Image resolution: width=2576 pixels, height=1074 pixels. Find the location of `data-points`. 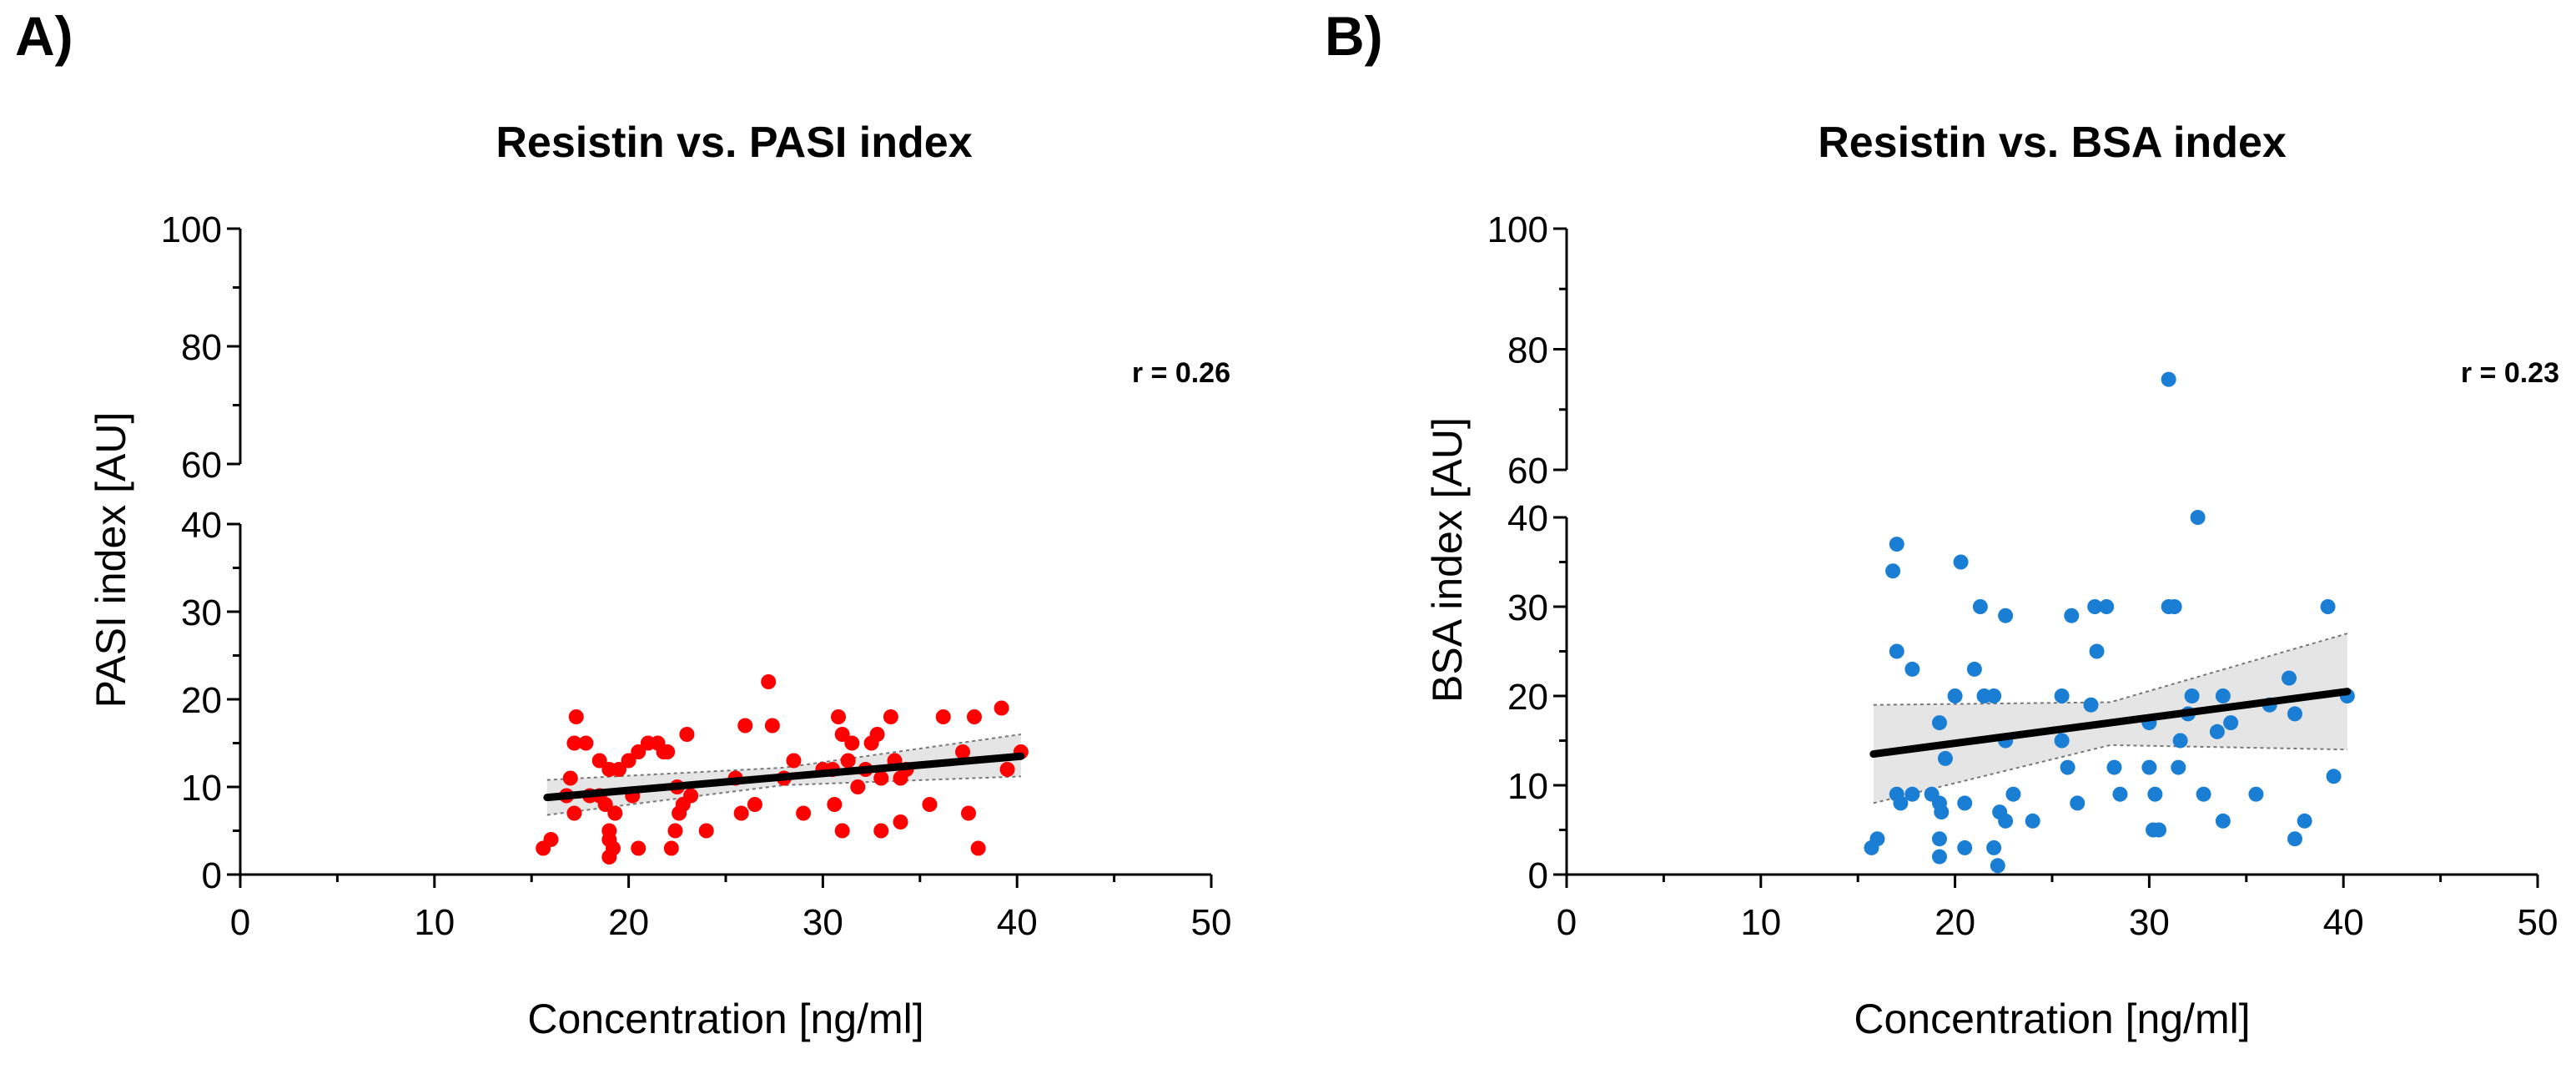

data-points is located at coordinates (2109, 622).